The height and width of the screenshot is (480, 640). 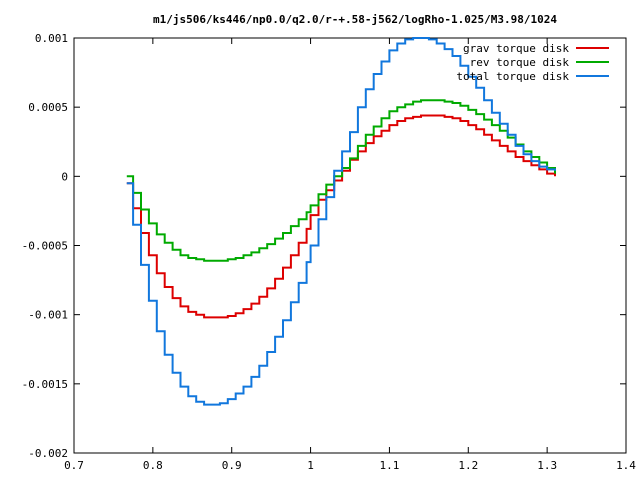 I want to click on x-tick-label: 1.1, so click(x=389, y=465).